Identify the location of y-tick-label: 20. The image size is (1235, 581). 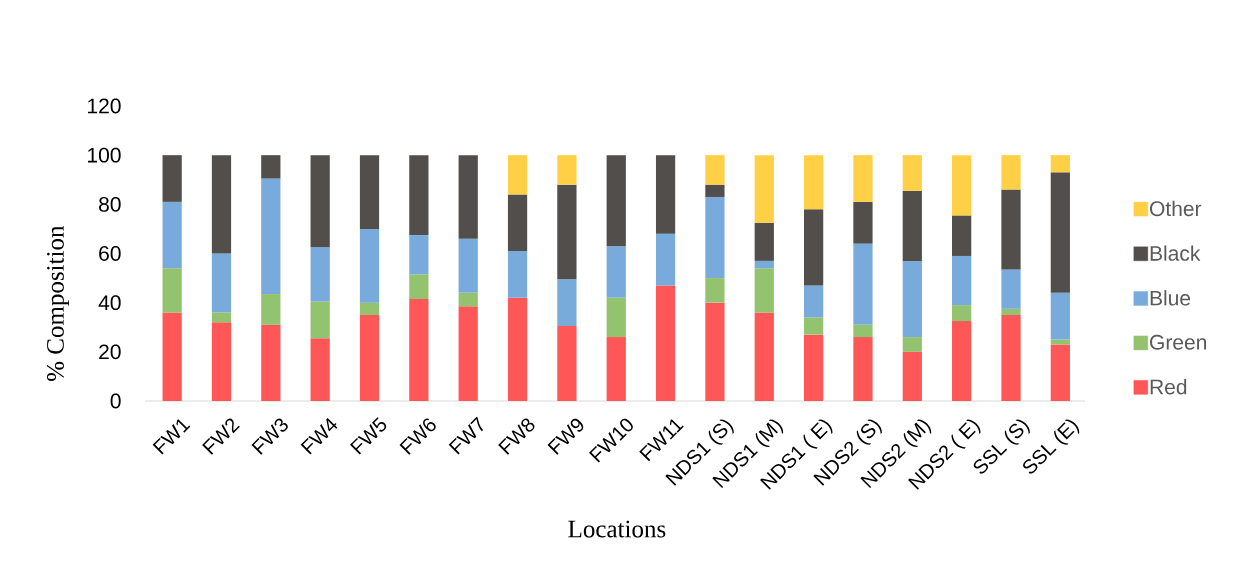
(110, 352).